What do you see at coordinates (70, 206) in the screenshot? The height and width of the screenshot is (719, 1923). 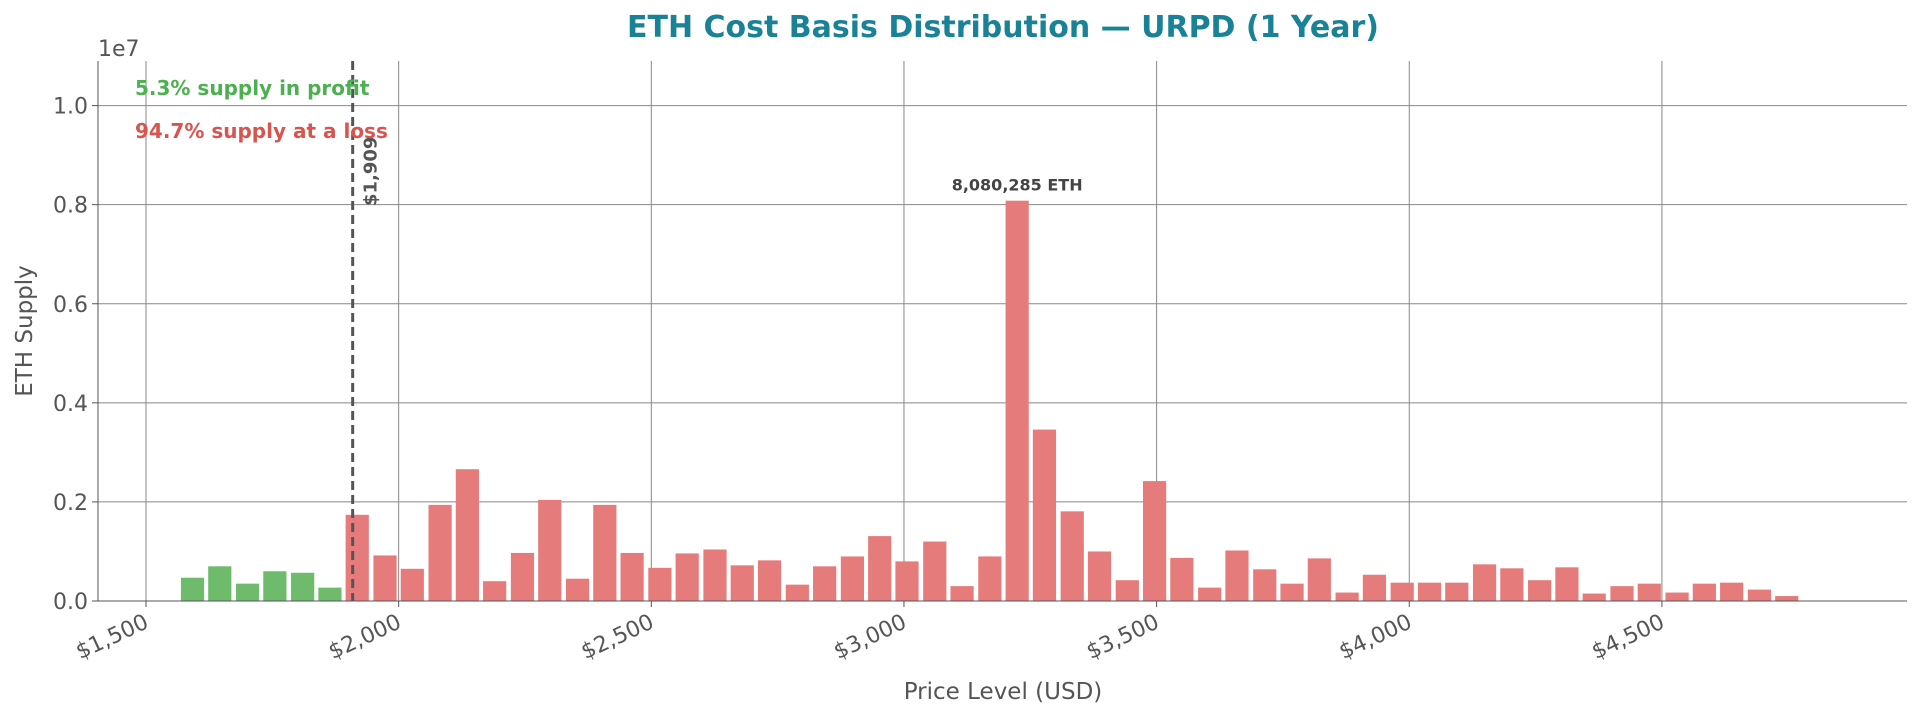 I see `y-tick-label: 0.8` at bounding box center [70, 206].